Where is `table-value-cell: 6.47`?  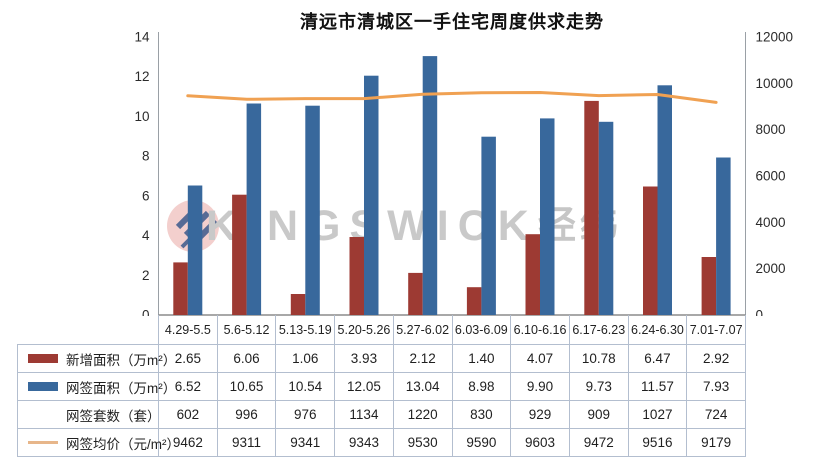
table-value-cell: 6.47 is located at coordinates (658, 359).